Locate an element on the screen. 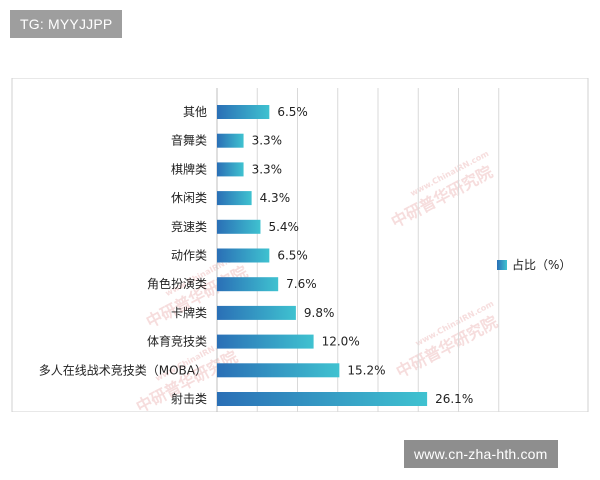  value-label: 12.0% is located at coordinates (341, 342).